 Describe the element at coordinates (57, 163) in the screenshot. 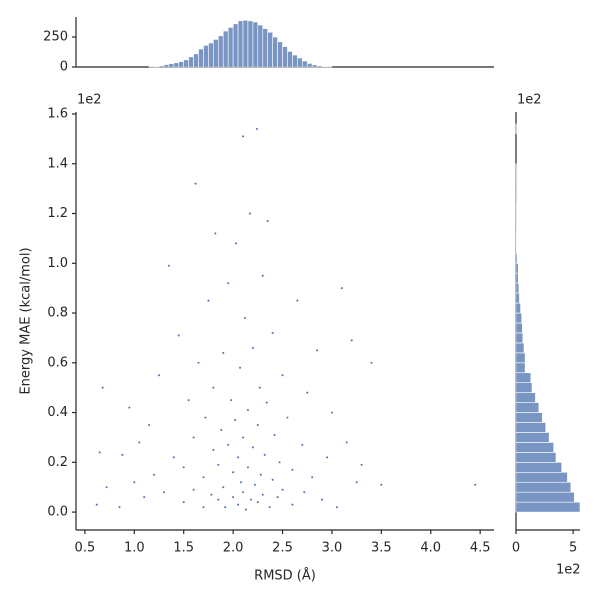

I see `y-tick-label: 1.4` at that location.